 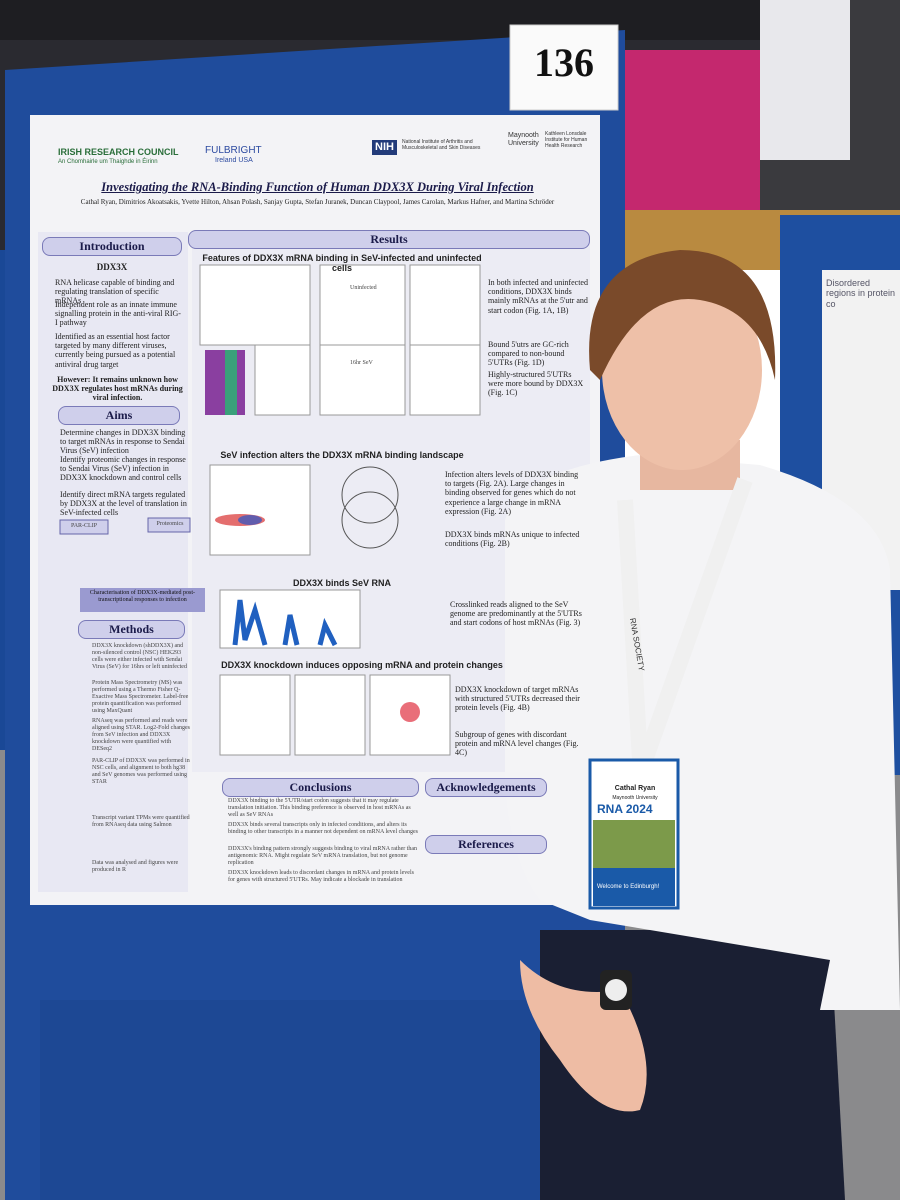 I want to click on logo: NIH, so click(x=384, y=147).